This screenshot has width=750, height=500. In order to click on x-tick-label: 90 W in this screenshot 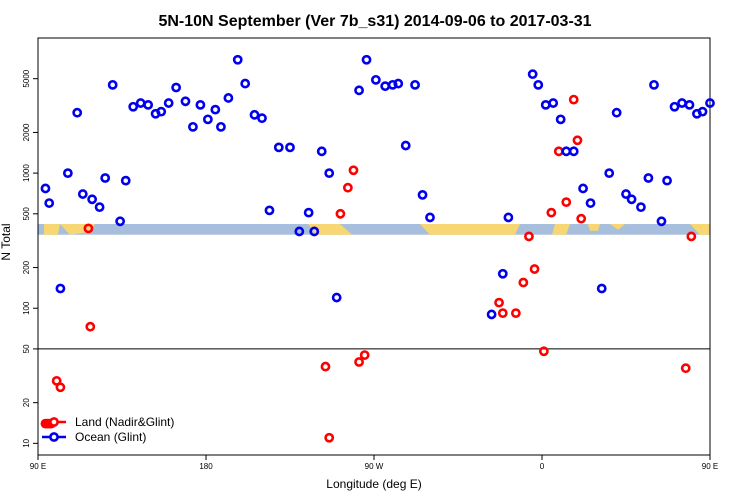, I will do `click(374, 466)`.